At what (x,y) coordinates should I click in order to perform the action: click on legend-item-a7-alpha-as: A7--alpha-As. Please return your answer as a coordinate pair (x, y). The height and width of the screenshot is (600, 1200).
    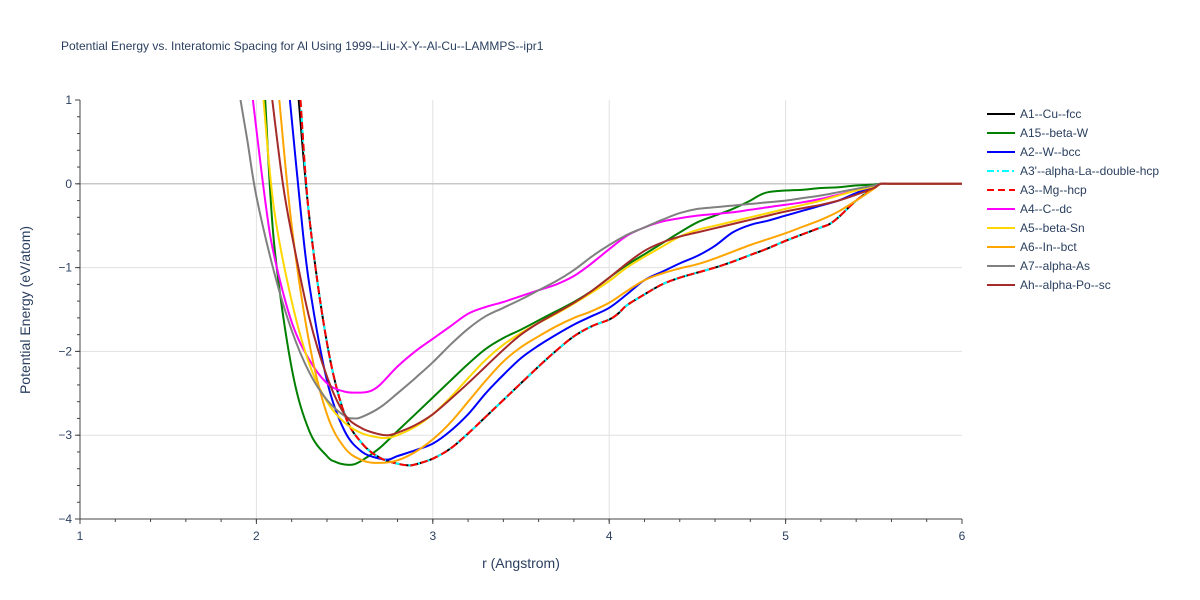
    Looking at the image, I should click on (1038, 266).